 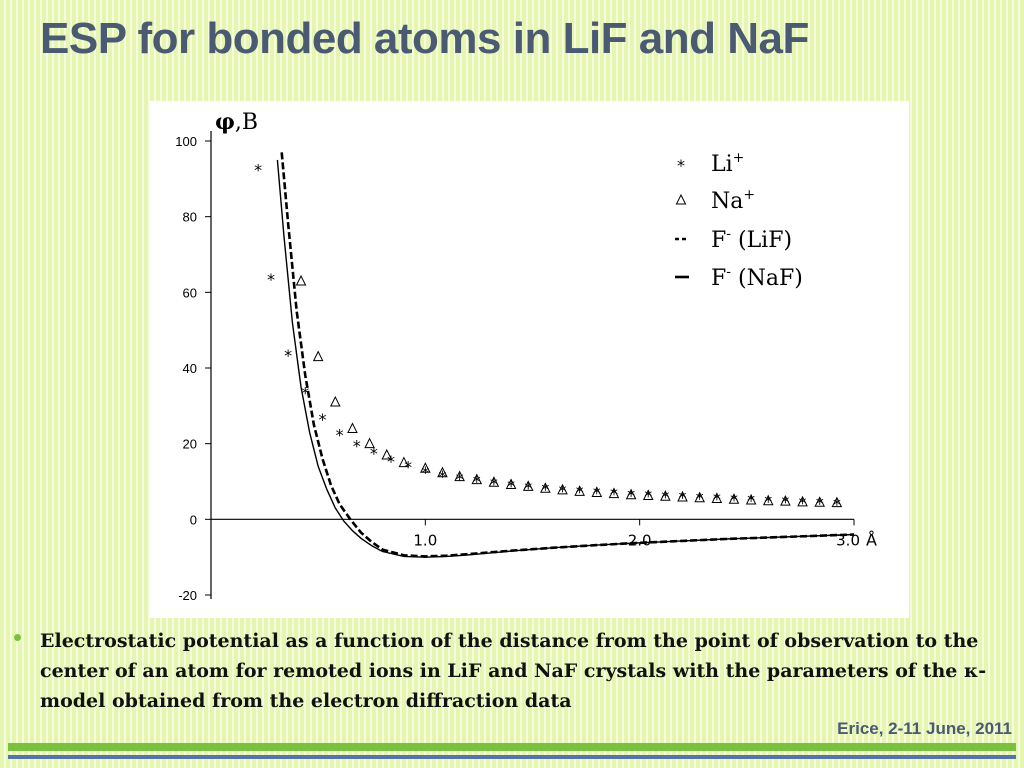 What do you see at coordinates (187, 595) in the screenshot?
I see `y-tick-label: -20` at bounding box center [187, 595].